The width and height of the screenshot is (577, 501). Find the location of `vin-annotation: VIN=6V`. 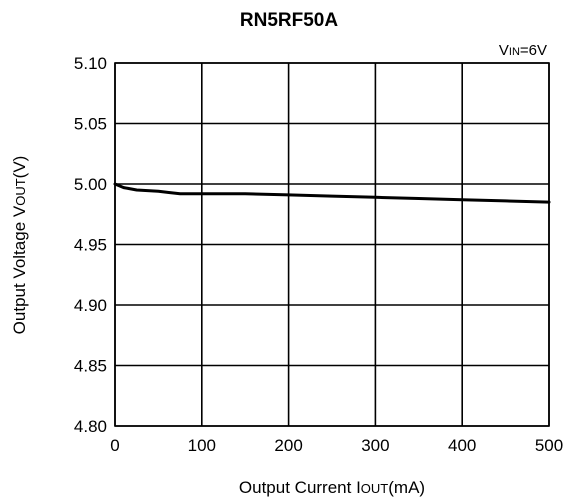

vin-annotation: VIN=6V is located at coordinates (523, 50).